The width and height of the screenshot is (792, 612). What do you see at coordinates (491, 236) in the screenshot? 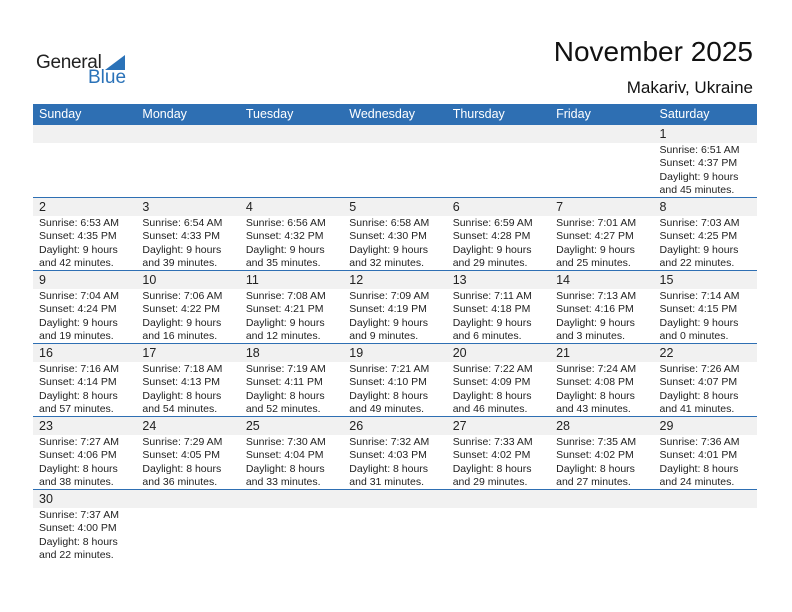
I see `sunset-text: Sunset: 4:28 PM` at bounding box center [491, 236].